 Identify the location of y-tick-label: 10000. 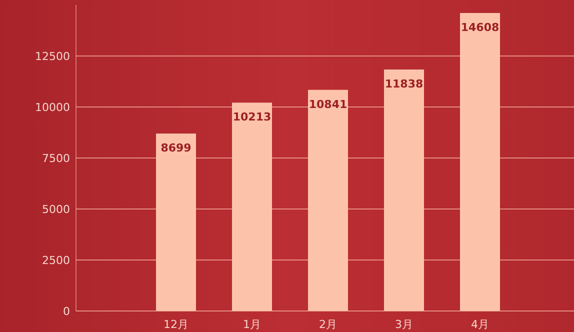
(52, 107).